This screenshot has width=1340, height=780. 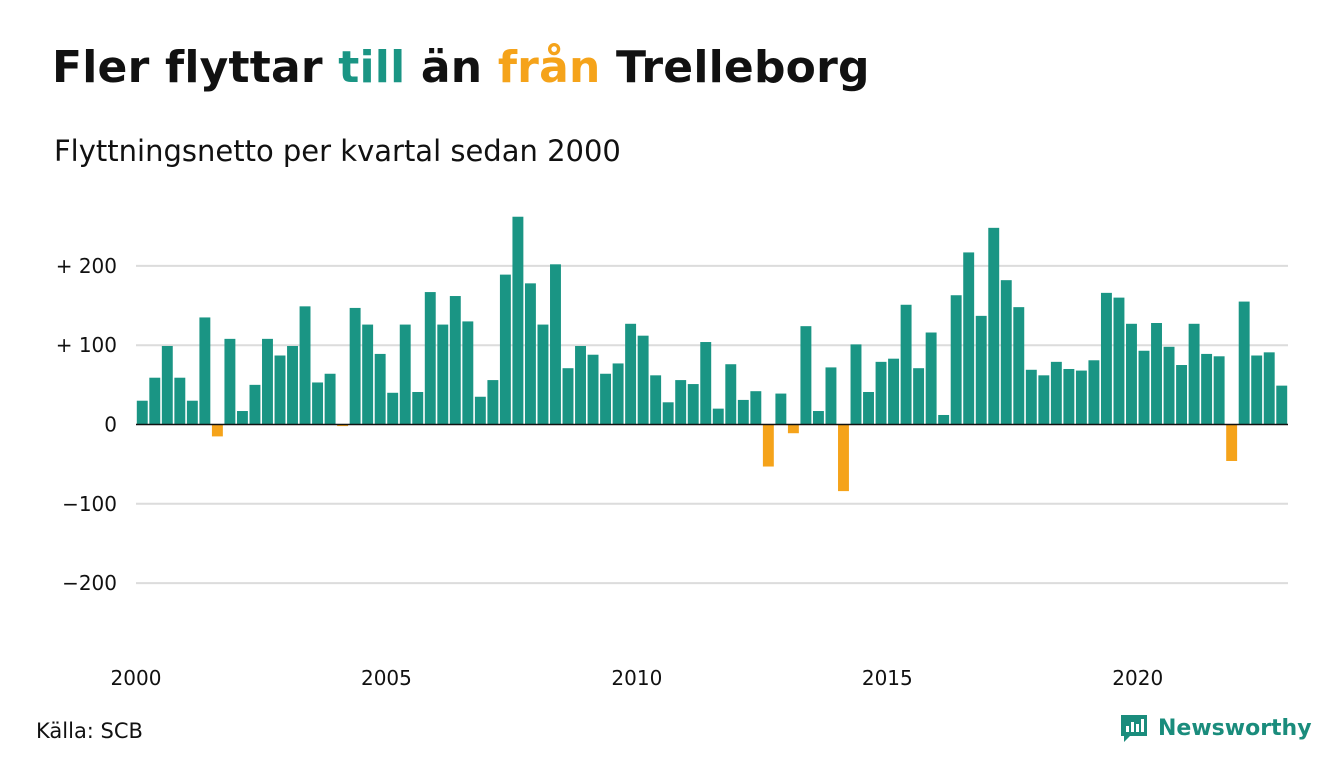 What do you see at coordinates (89, 504) in the screenshot?
I see `y-tick-label: −100` at bounding box center [89, 504].